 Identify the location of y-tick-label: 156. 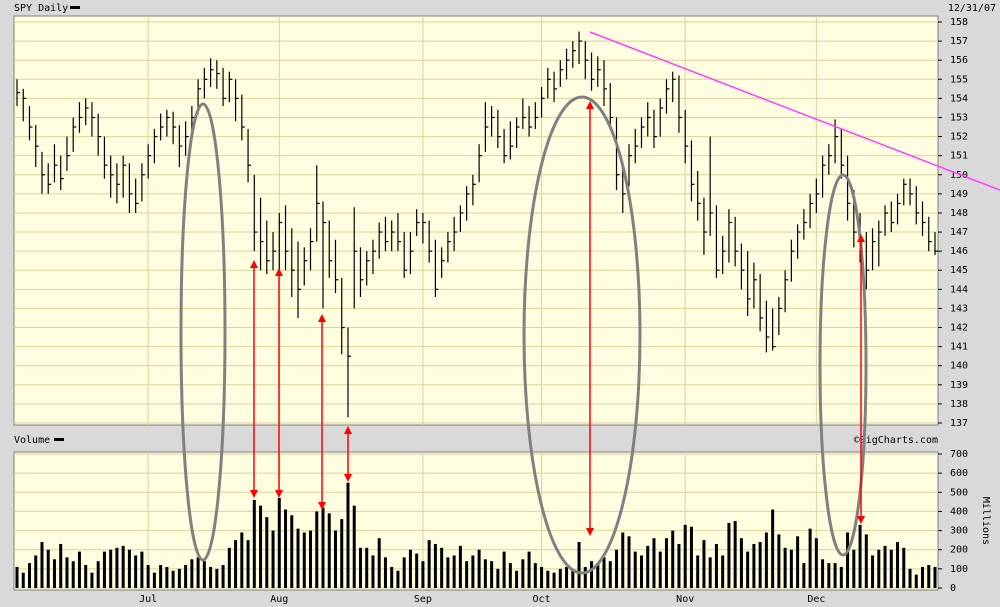
(959, 60).